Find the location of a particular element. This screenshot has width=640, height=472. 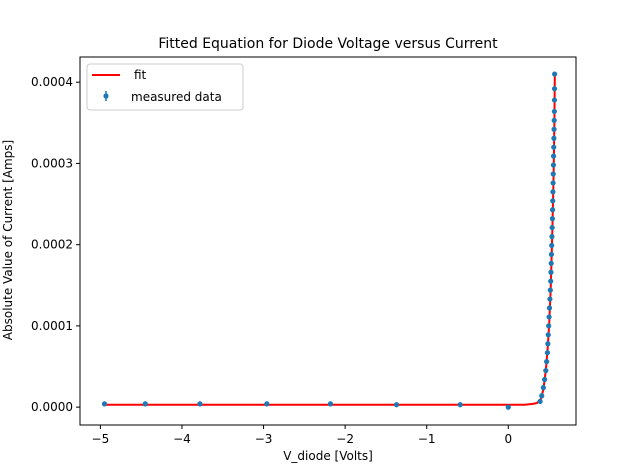

legend-data-marker is located at coordinates (106, 96).